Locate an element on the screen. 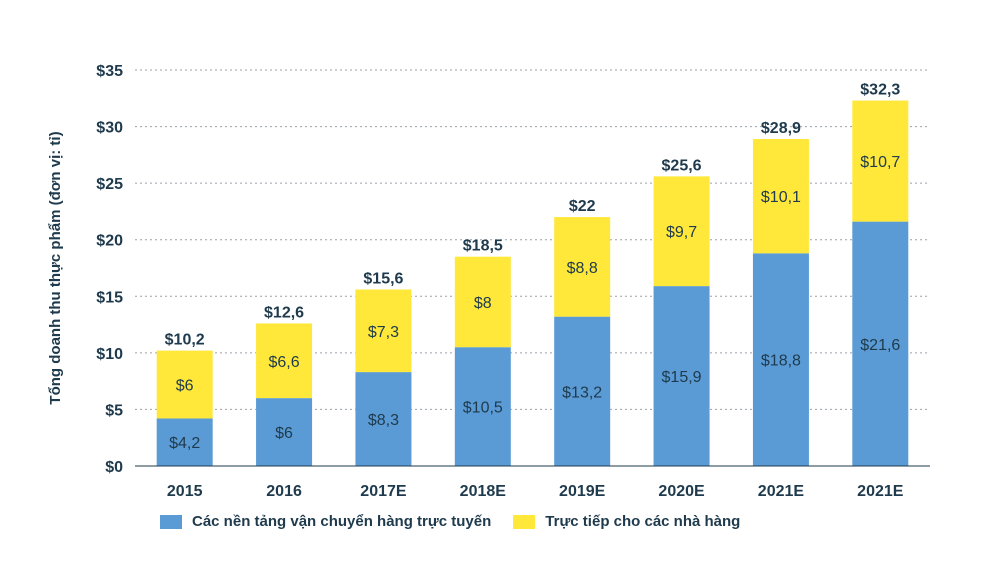  y-tick-label: $5 is located at coordinates (114, 410).